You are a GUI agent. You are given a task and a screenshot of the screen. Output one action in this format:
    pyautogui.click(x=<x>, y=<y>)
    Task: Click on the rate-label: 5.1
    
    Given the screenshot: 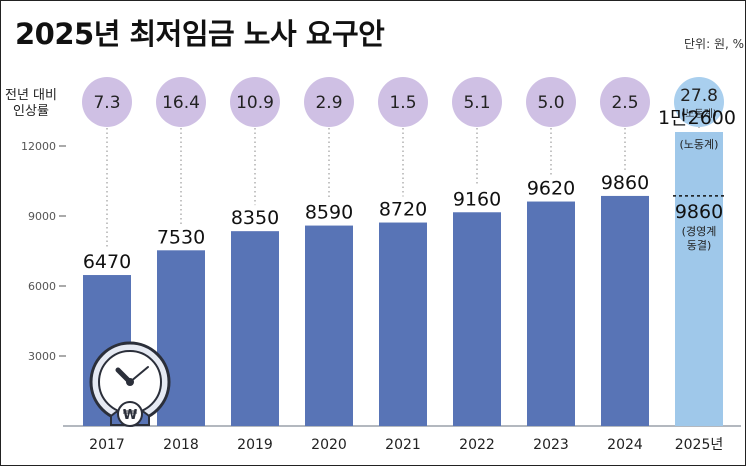 What is the action you would take?
    pyautogui.click(x=476, y=103)
    